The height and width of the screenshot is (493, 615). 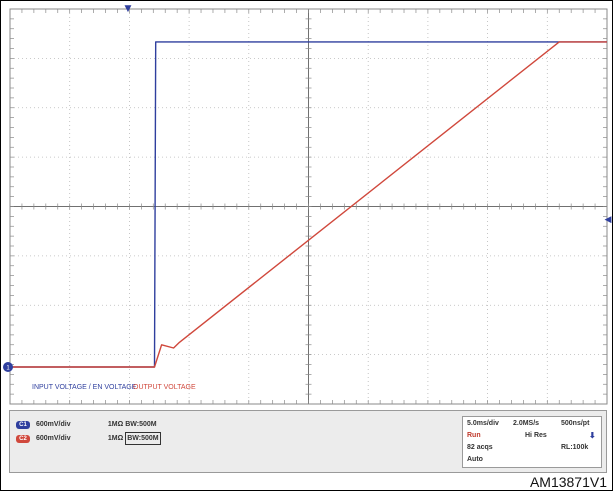 What do you see at coordinates (480, 447) in the screenshot?
I see `acquisition-count: 82 acqs` at bounding box center [480, 447].